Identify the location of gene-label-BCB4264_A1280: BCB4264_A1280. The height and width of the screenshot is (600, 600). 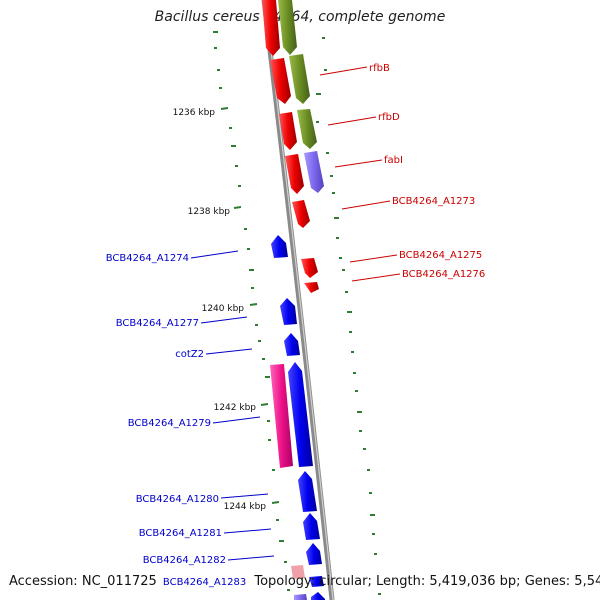
(177, 499).